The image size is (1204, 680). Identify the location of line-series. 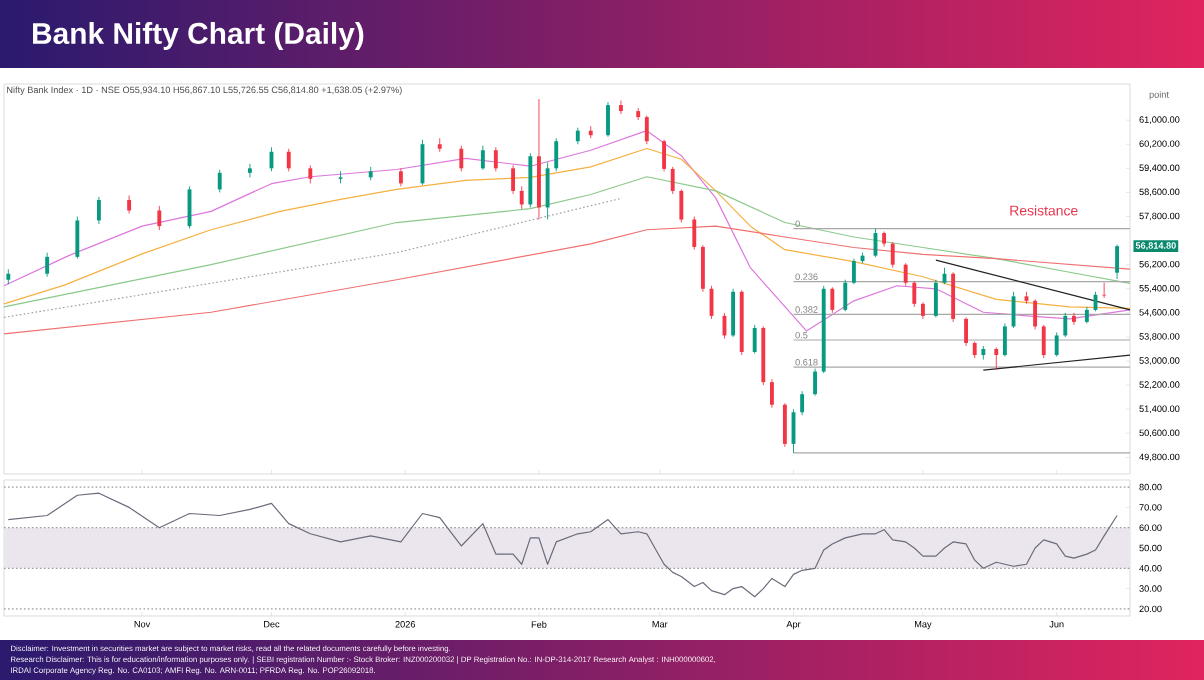
(562, 545).